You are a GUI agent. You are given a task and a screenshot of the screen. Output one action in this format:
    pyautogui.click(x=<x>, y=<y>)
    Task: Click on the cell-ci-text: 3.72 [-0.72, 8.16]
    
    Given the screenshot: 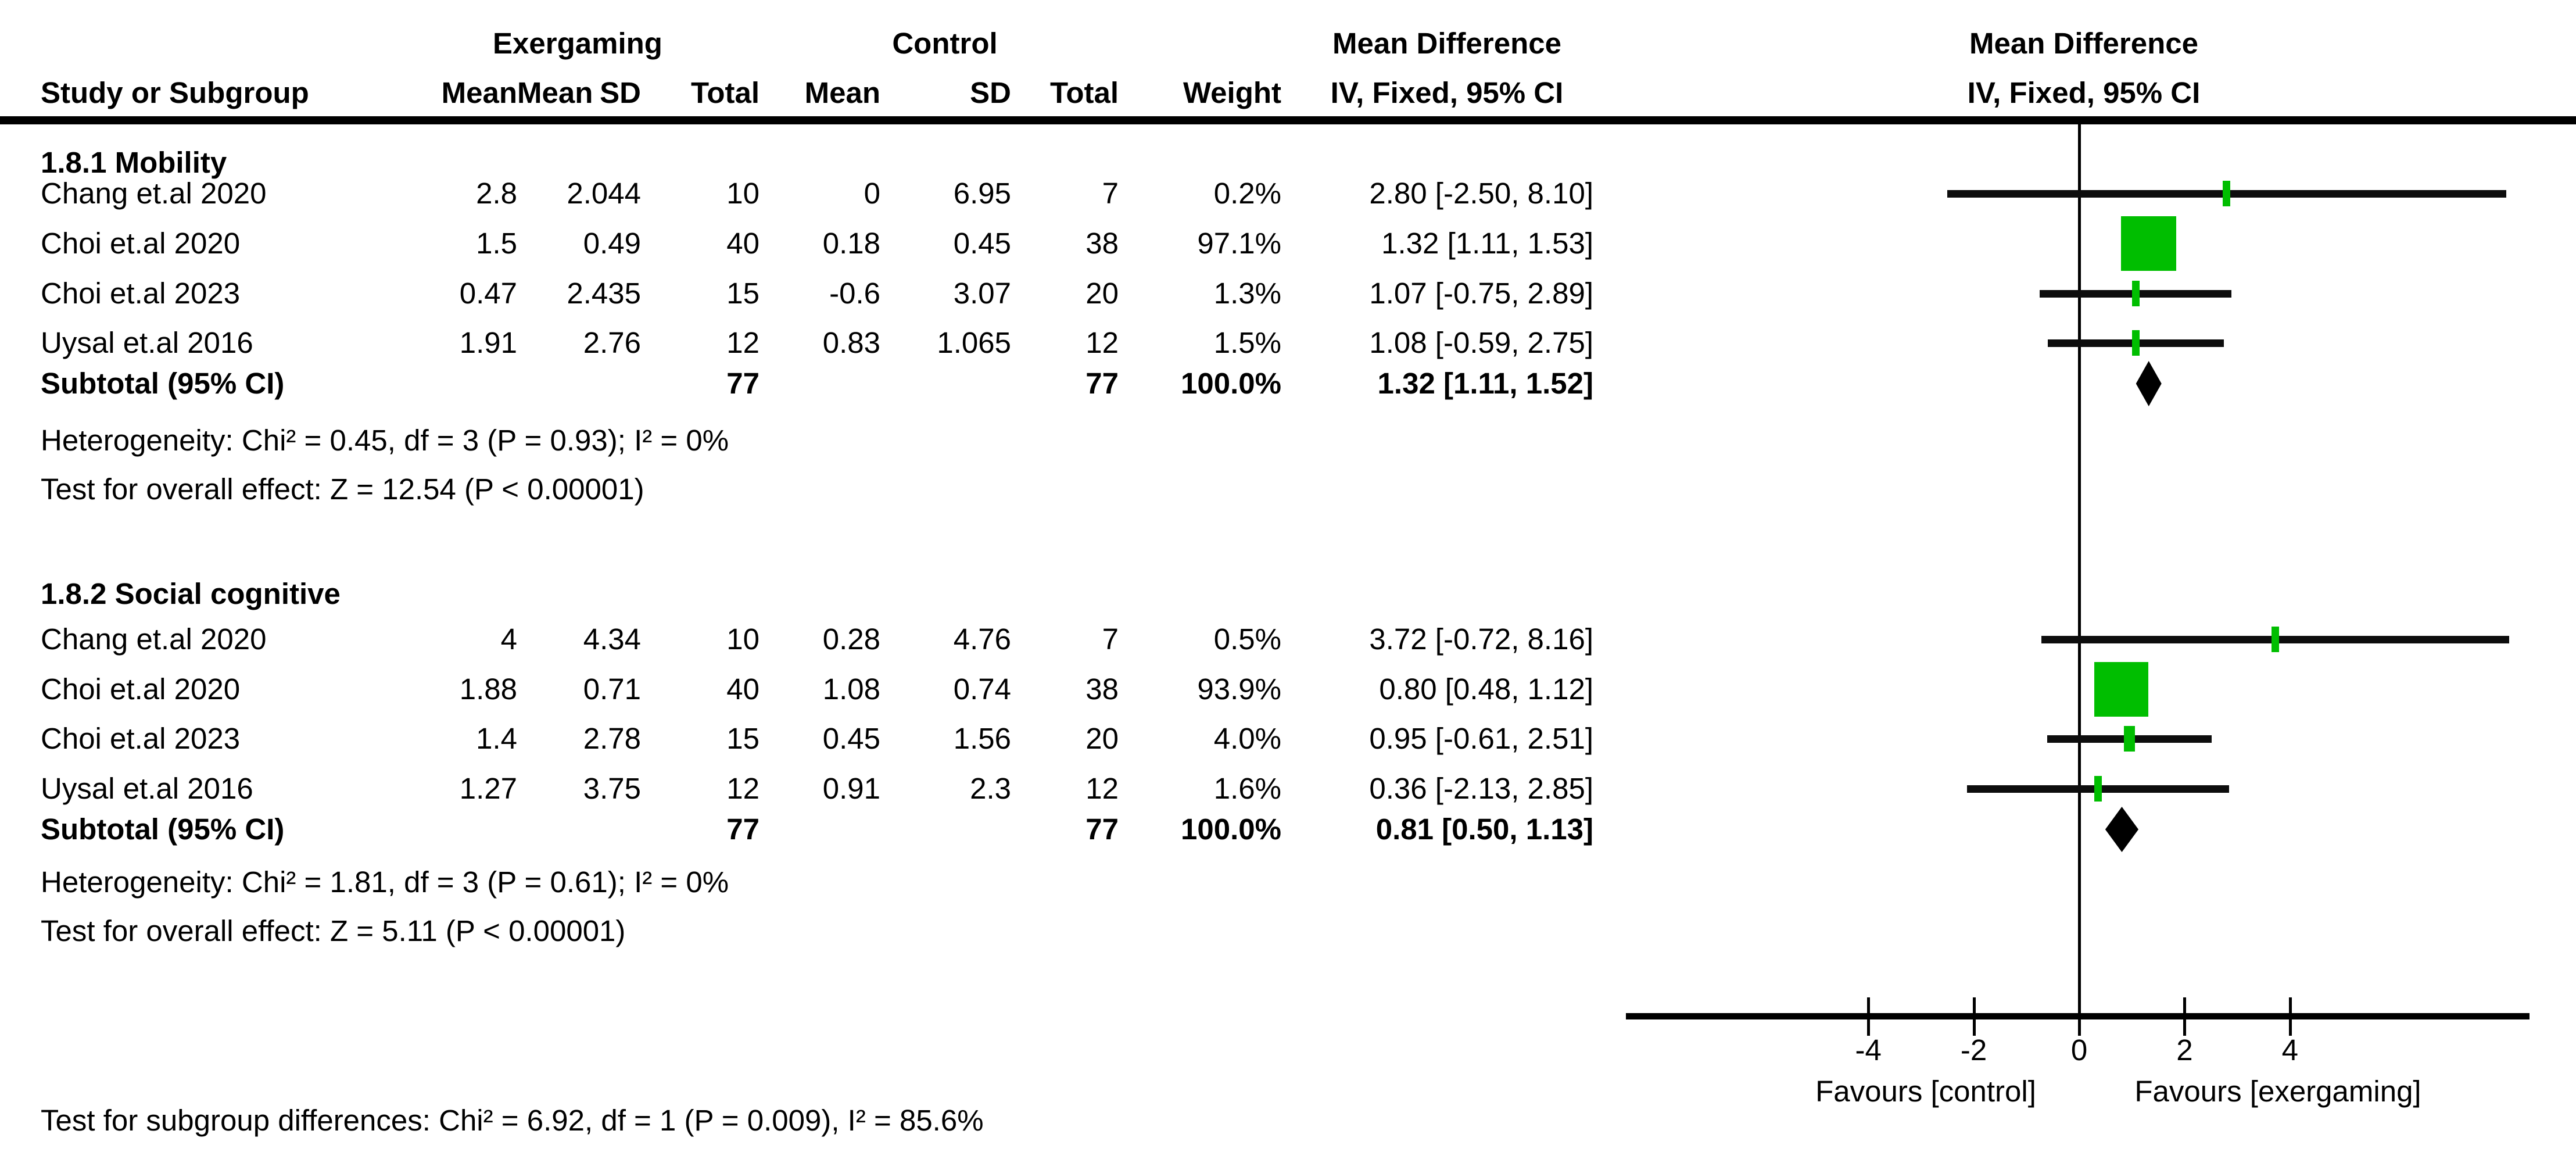 What is the action you would take?
    pyautogui.click(x=1481, y=639)
    